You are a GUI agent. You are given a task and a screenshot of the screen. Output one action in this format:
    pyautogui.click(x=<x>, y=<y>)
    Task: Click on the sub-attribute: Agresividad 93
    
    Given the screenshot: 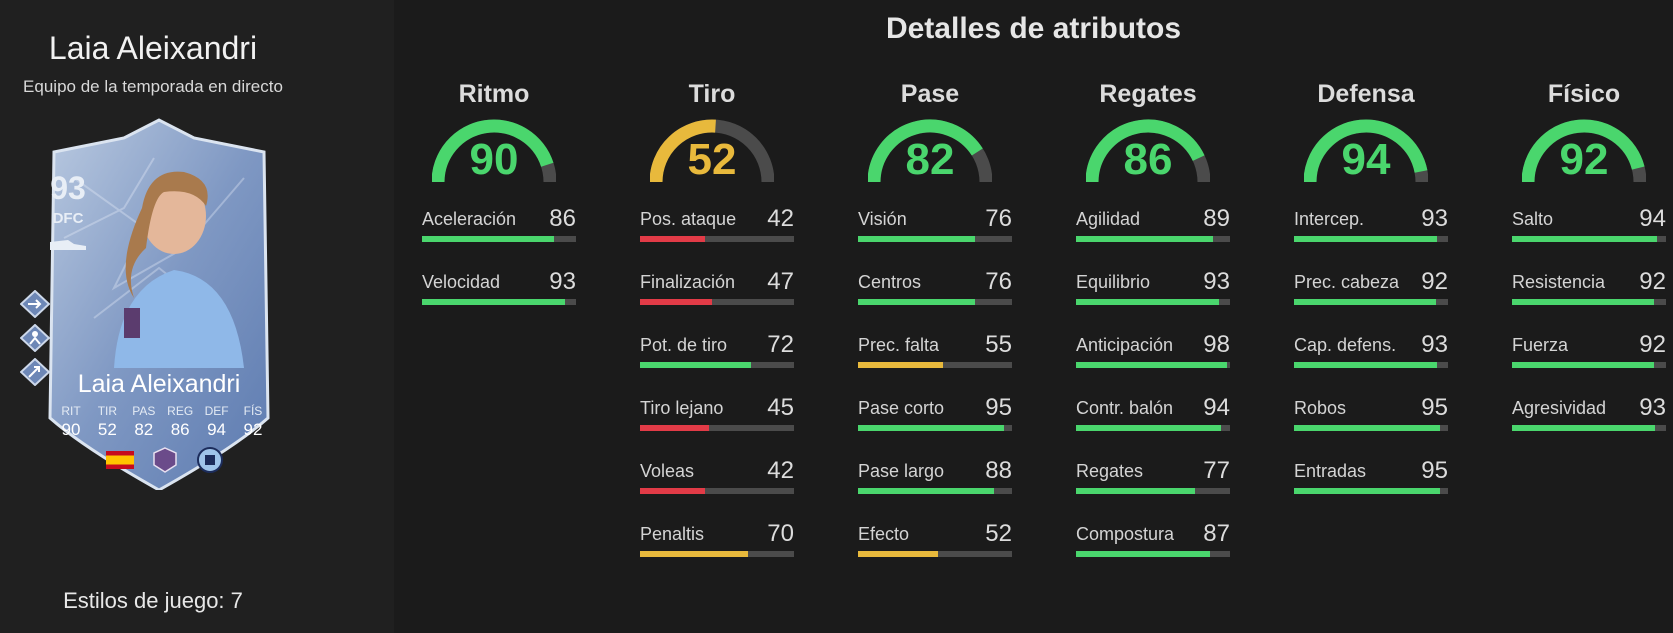 What is the action you would take?
    pyautogui.click(x=1589, y=422)
    